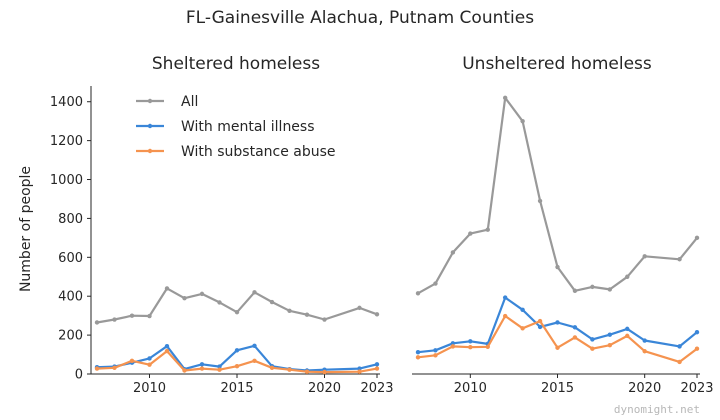 The image size is (720, 420). I want to click on x-tick-label: 2020, so click(324, 388).